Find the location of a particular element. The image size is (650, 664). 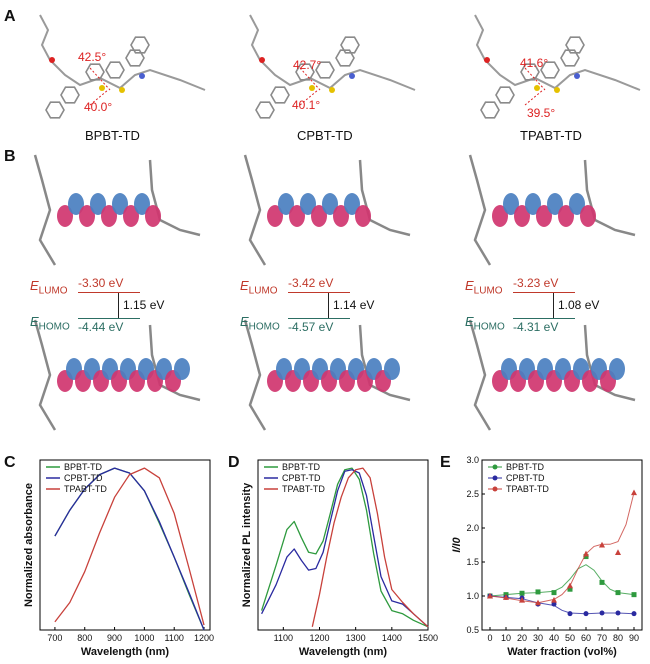

angle-top-bpbt: 42.5° is located at coordinates (92, 57).